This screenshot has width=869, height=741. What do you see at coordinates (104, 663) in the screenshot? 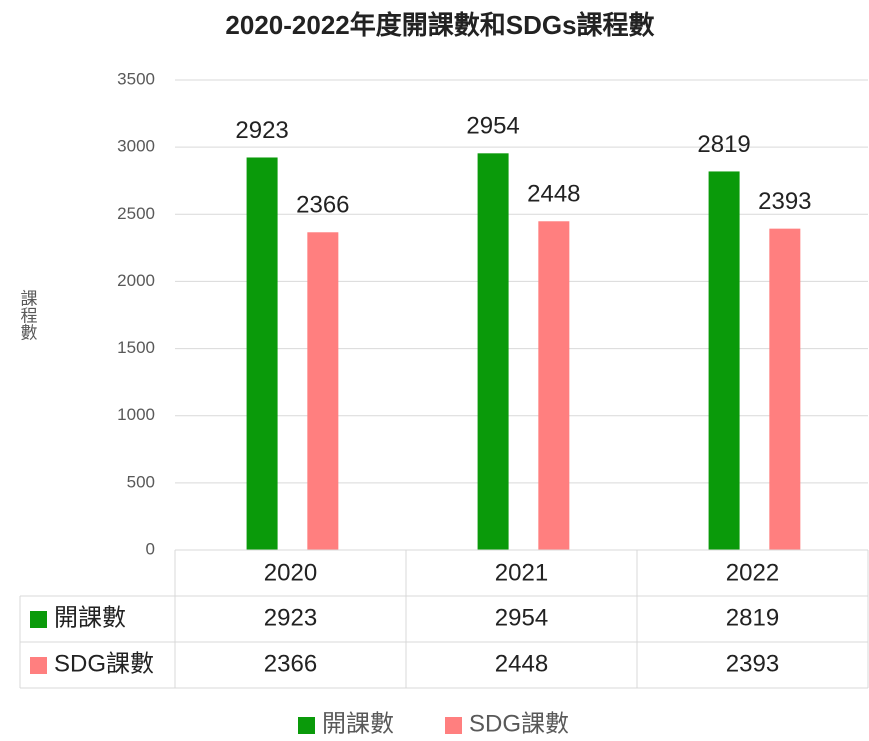
I see `table-row-header: SDG課數` at bounding box center [104, 663].